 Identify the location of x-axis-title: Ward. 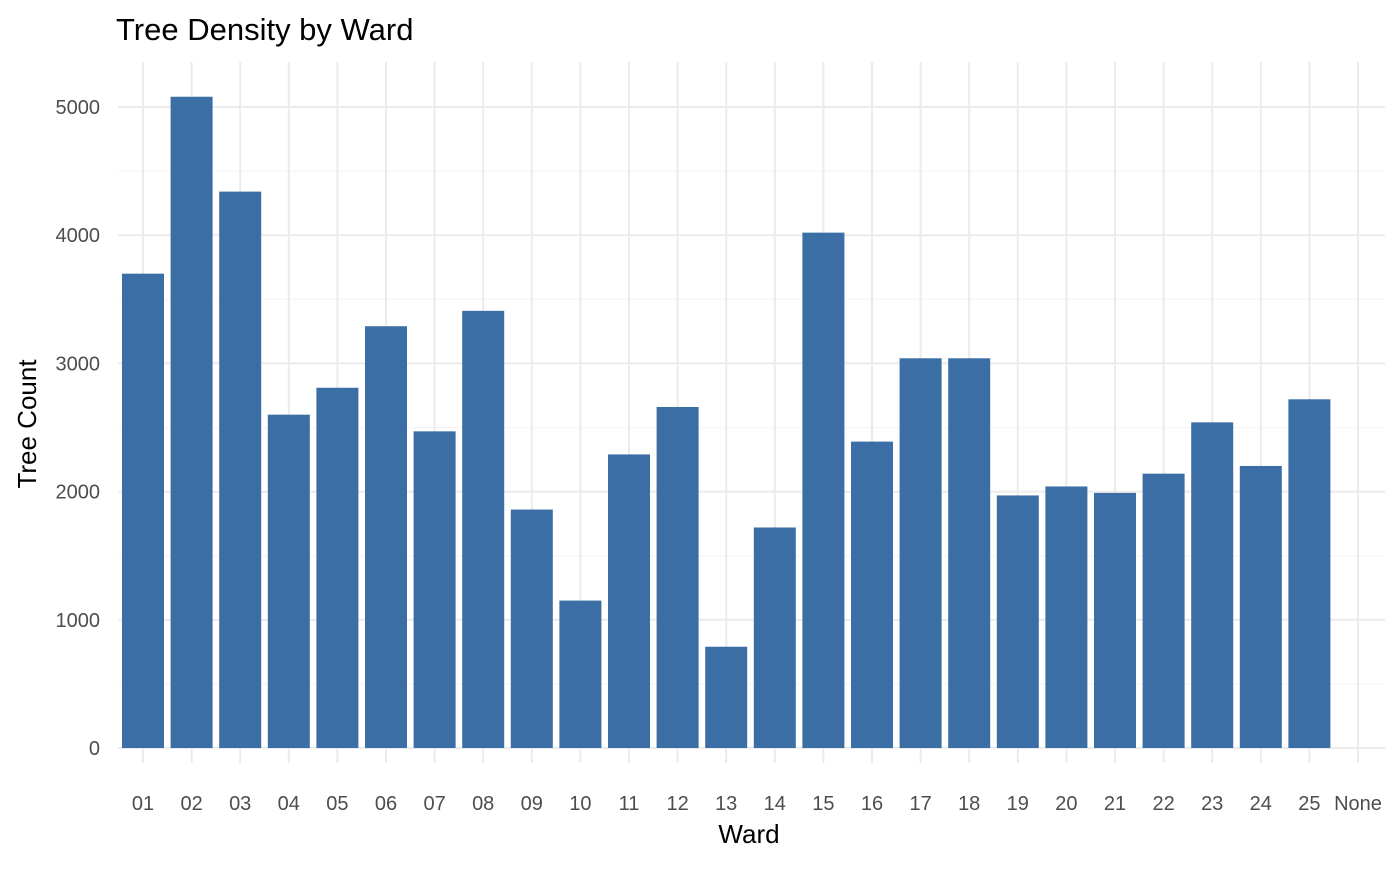
(748, 834).